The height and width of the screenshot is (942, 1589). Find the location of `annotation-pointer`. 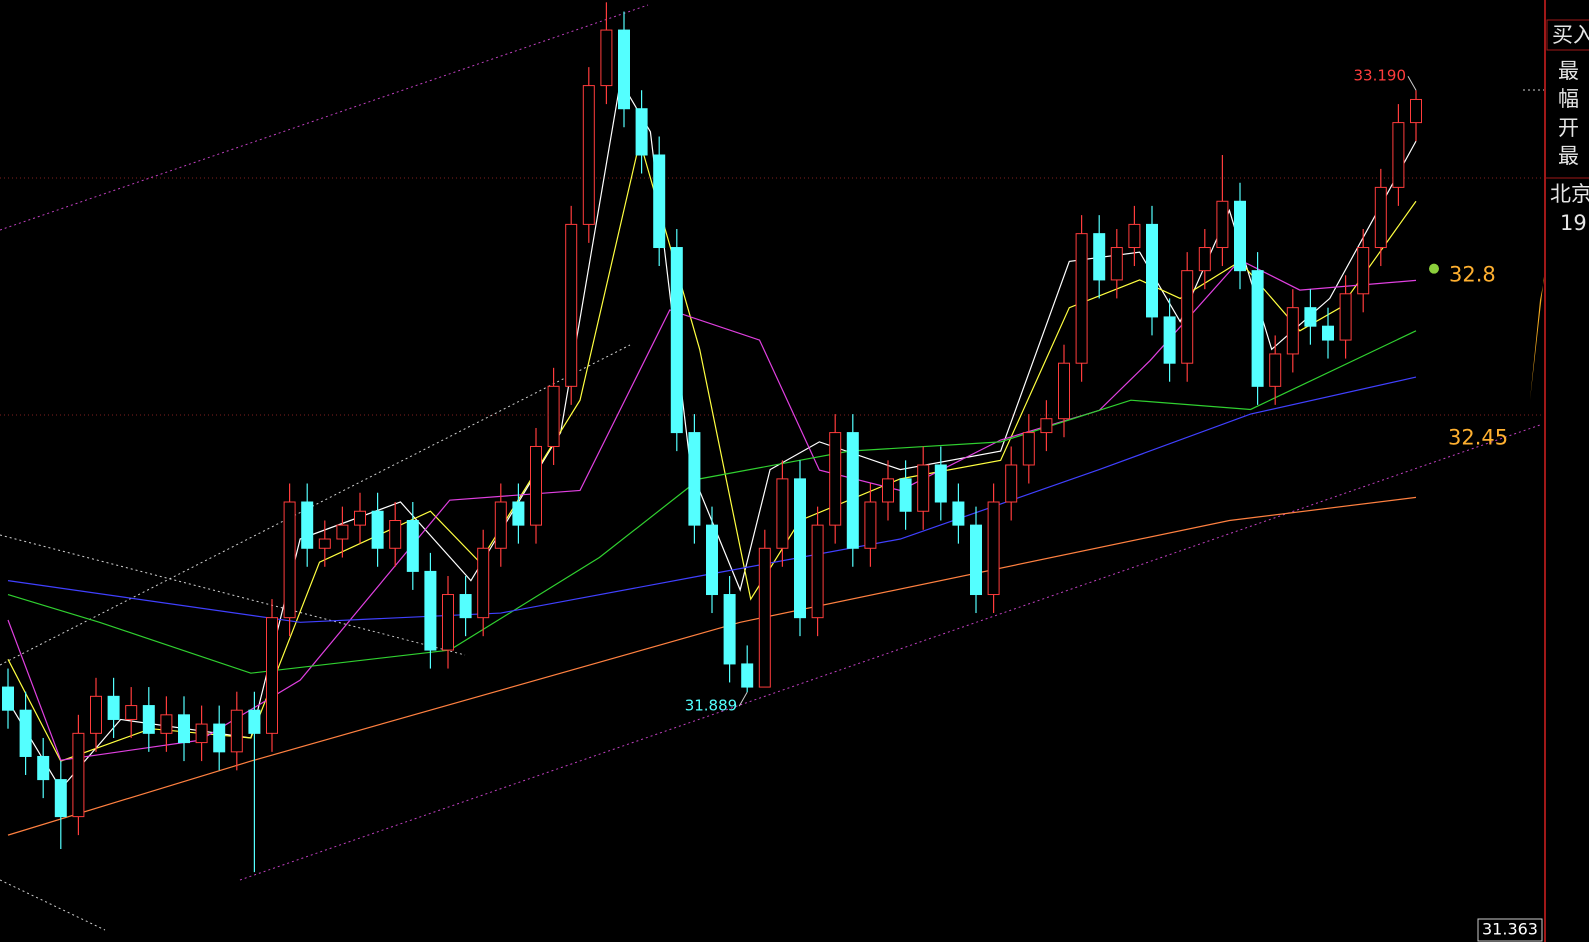

annotation-pointer is located at coordinates (743, 699).